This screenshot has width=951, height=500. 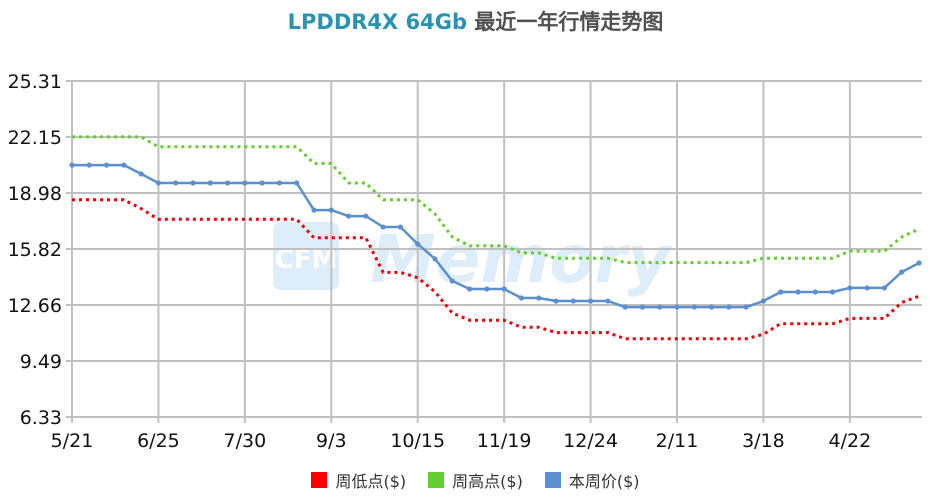 I want to click on x-axis-tick-label: 9/3, so click(x=331, y=441).